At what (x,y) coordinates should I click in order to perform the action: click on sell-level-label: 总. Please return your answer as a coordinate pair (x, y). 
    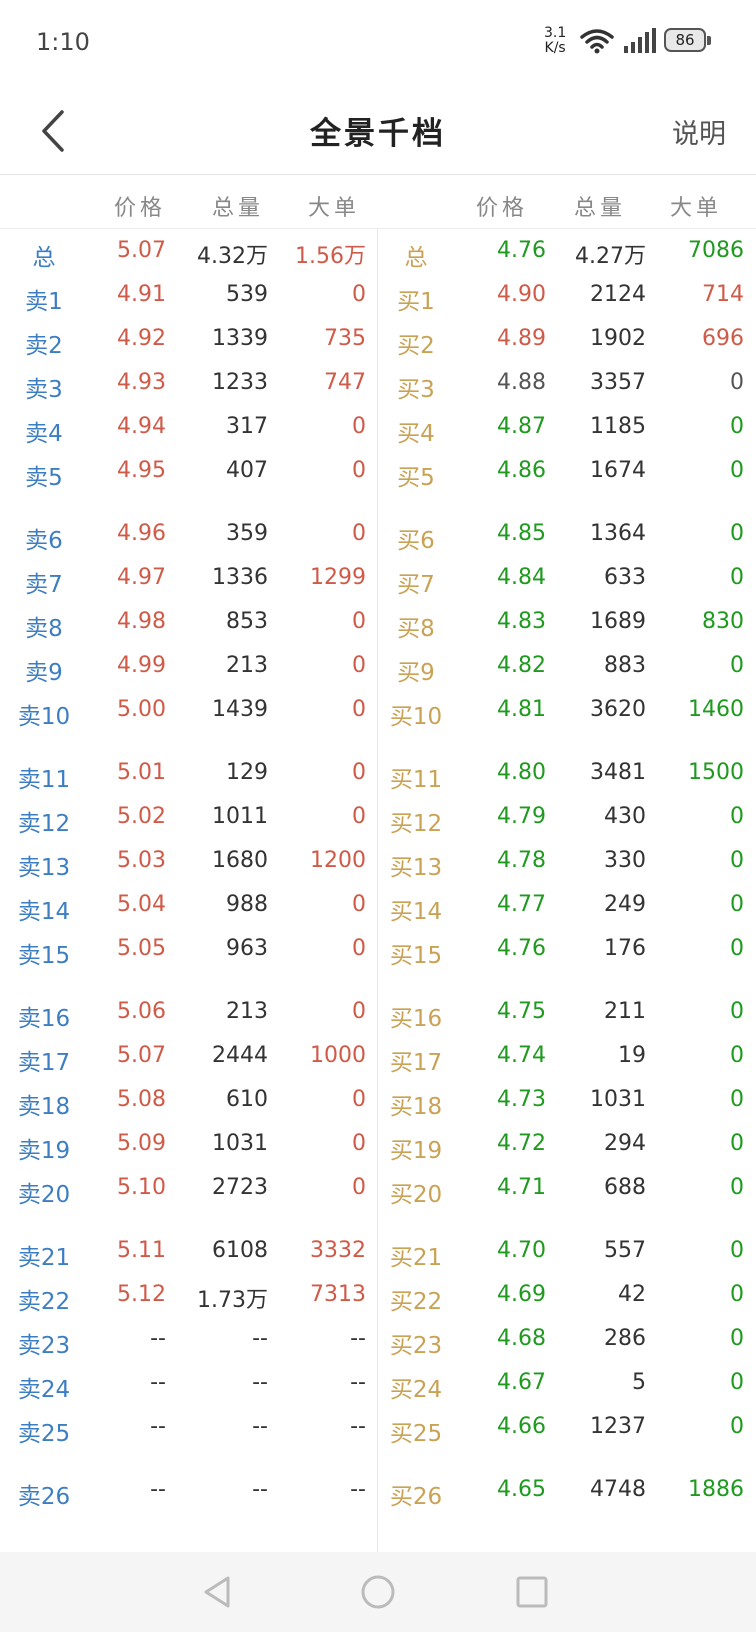
    Looking at the image, I should click on (44, 258).